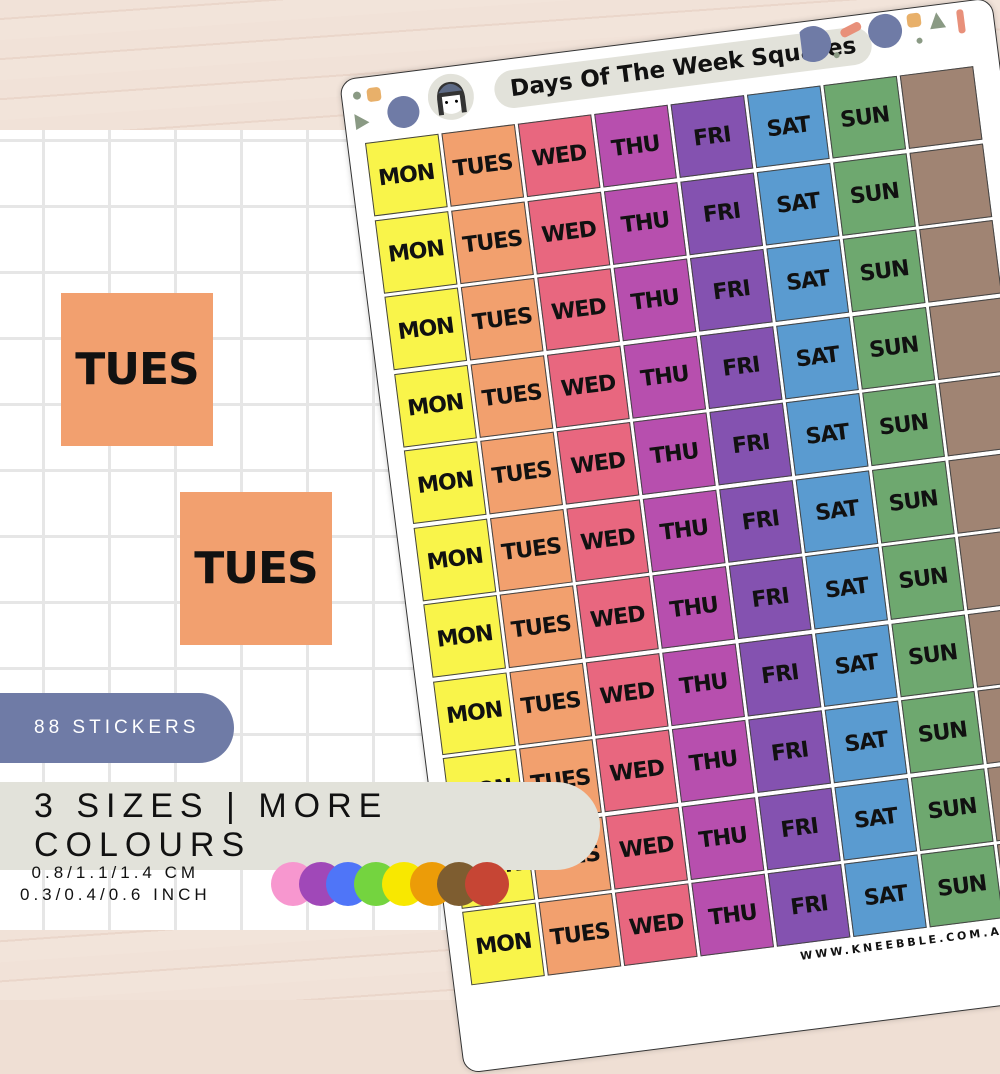 This screenshot has height=1074, width=1000. What do you see at coordinates (386, 108) in the screenshot?
I see `confetti-decoration-left` at bounding box center [386, 108].